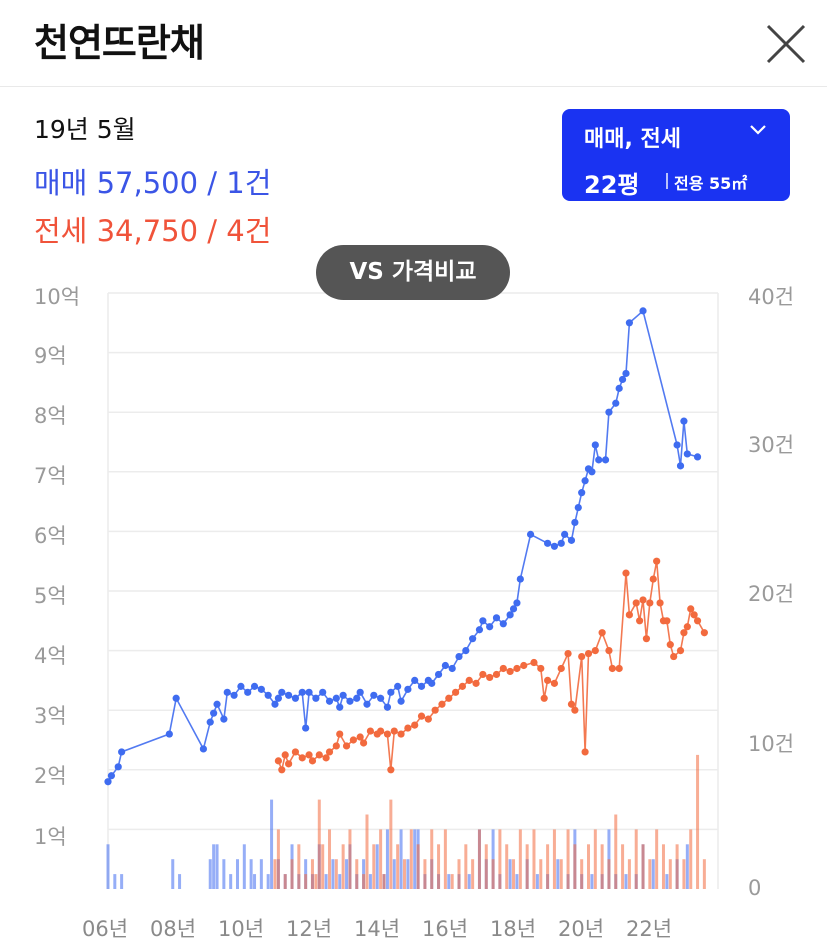 The image size is (827, 944). I want to click on x-tick: 10년, so click(241, 929).